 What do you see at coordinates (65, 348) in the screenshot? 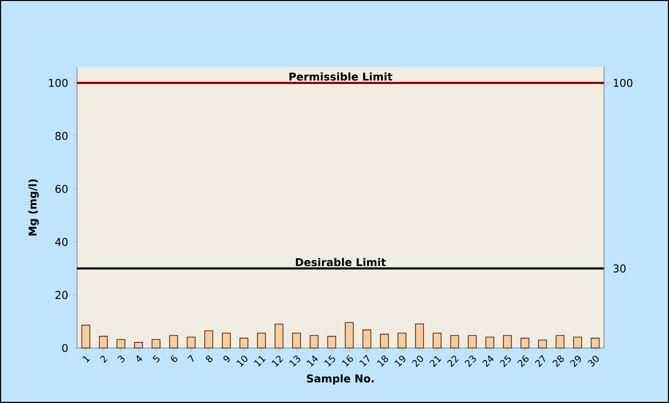
I see `y-tick-label: 0` at bounding box center [65, 348].